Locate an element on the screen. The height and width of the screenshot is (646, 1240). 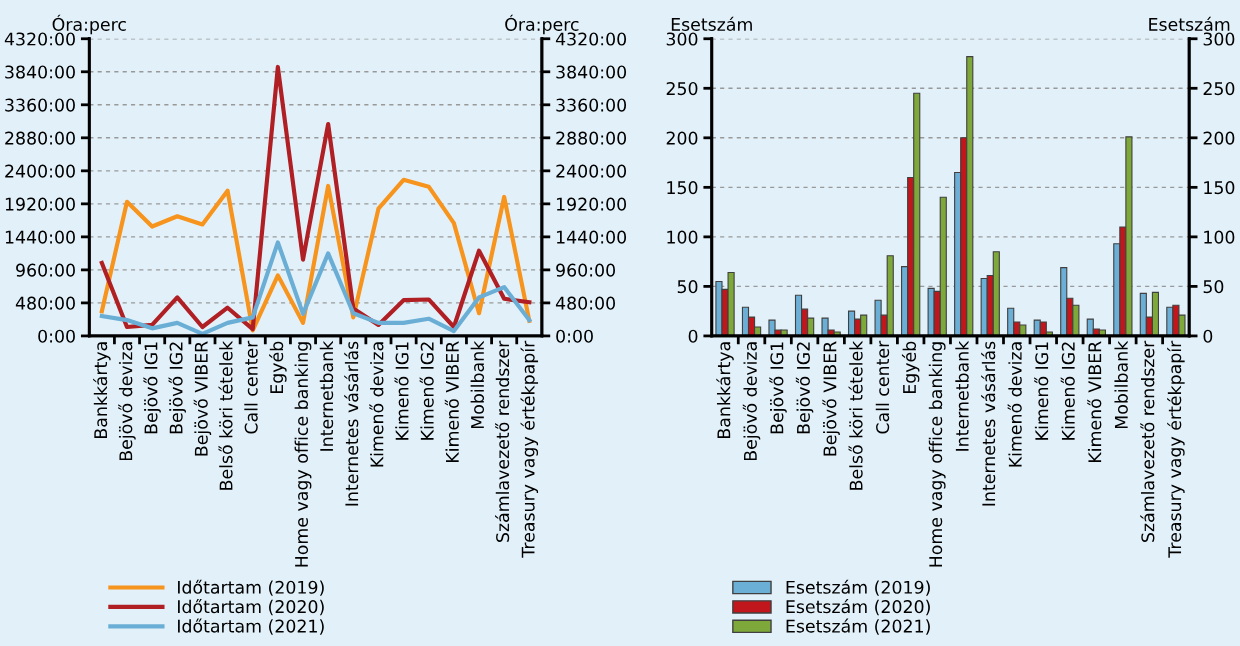
y-tick-label: 1440:00 is located at coordinates (40, 237).